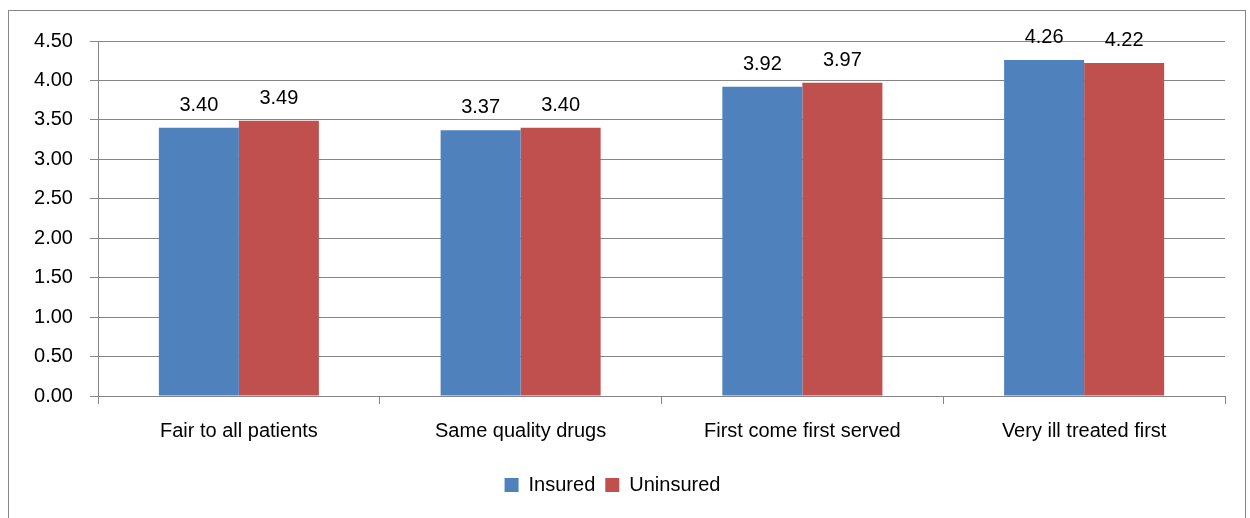 The width and height of the screenshot is (1250, 518). What do you see at coordinates (1084, 429) in the screenshot?
I see `x-tick-label: Very ill treated first` at bounding box center [1084, 429].